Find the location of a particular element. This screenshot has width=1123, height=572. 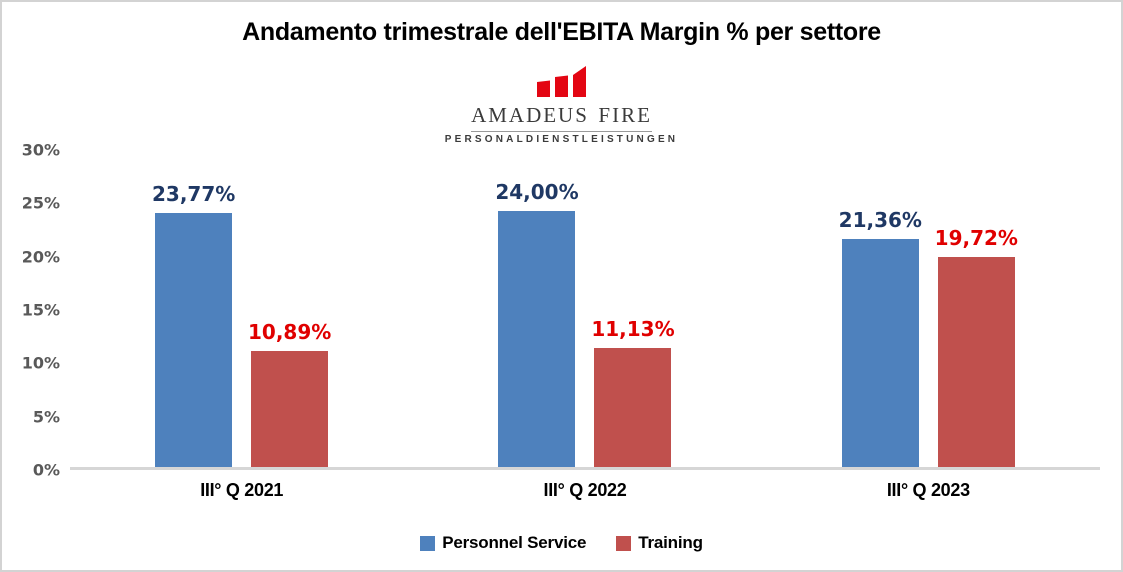

bar-slot: 19,72% is located at coordinates (976, 308).